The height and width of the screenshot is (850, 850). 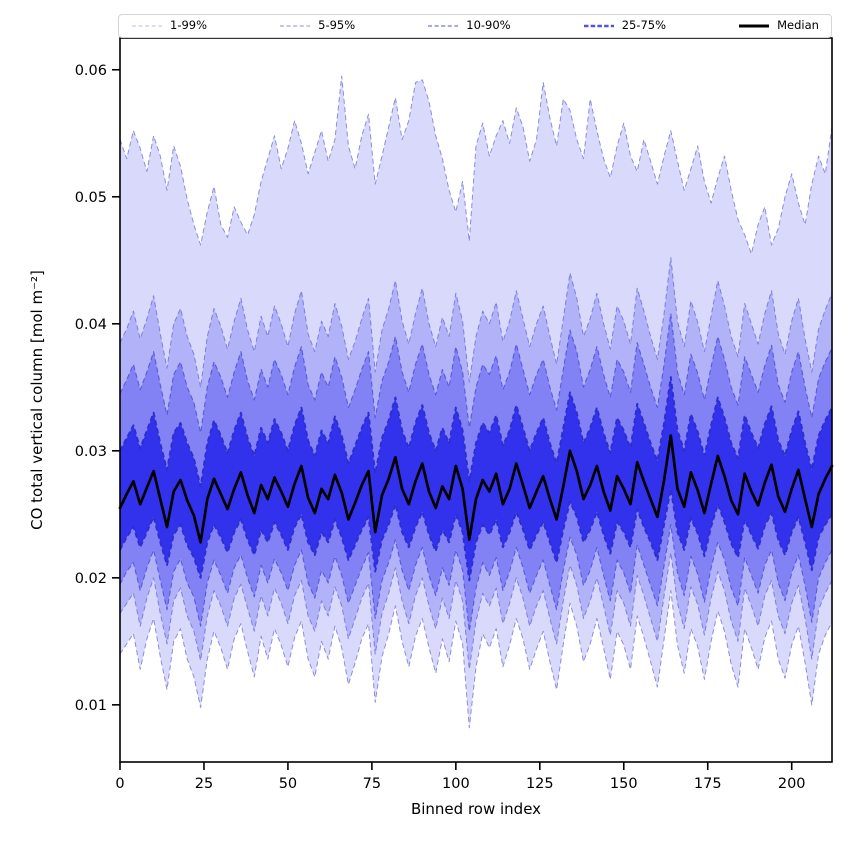 What do you see at coordinates (476, 809) in the screenshot?
I see `x-axis-label: Binned row index` at bounding box center [476, 809].